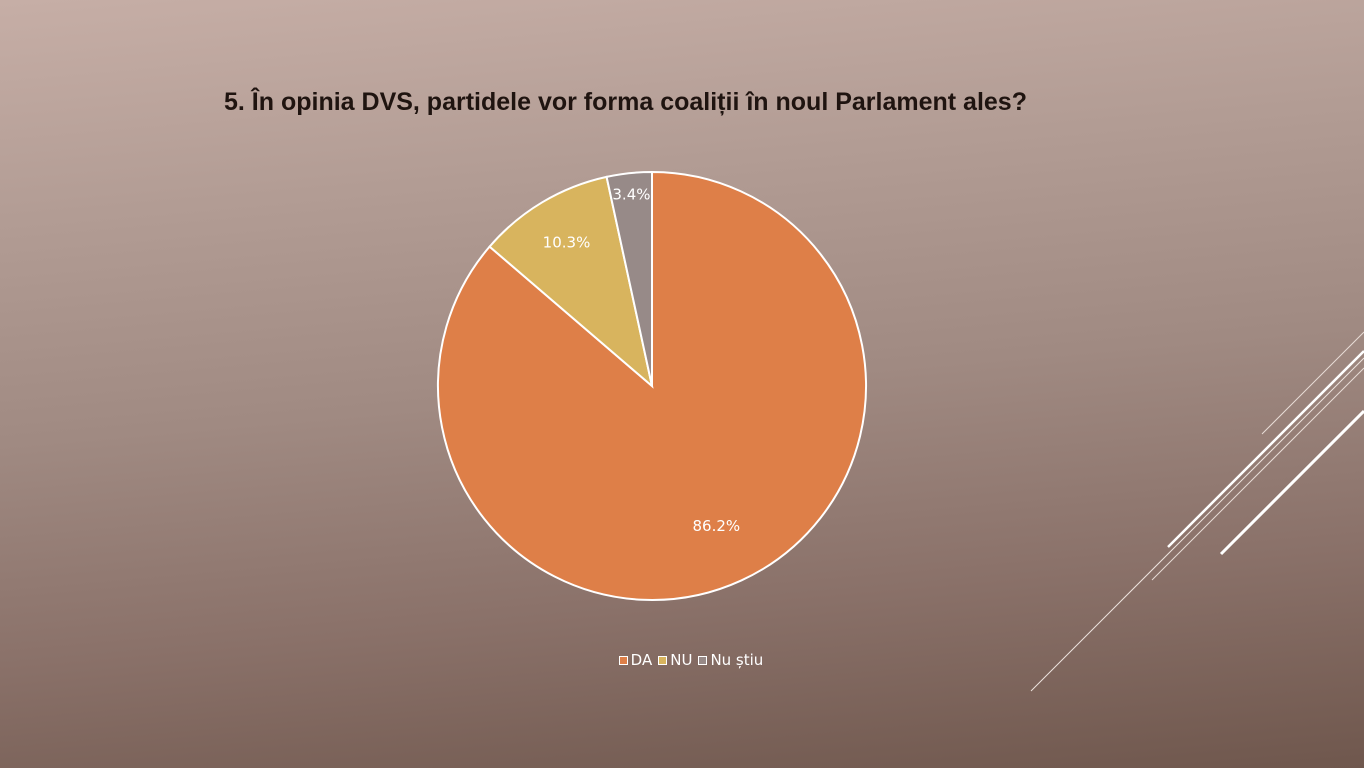 This screenshot has height=768, width=1364. I want to click on legend-label-nu-stiu: Nu știu, so click(737, 660).